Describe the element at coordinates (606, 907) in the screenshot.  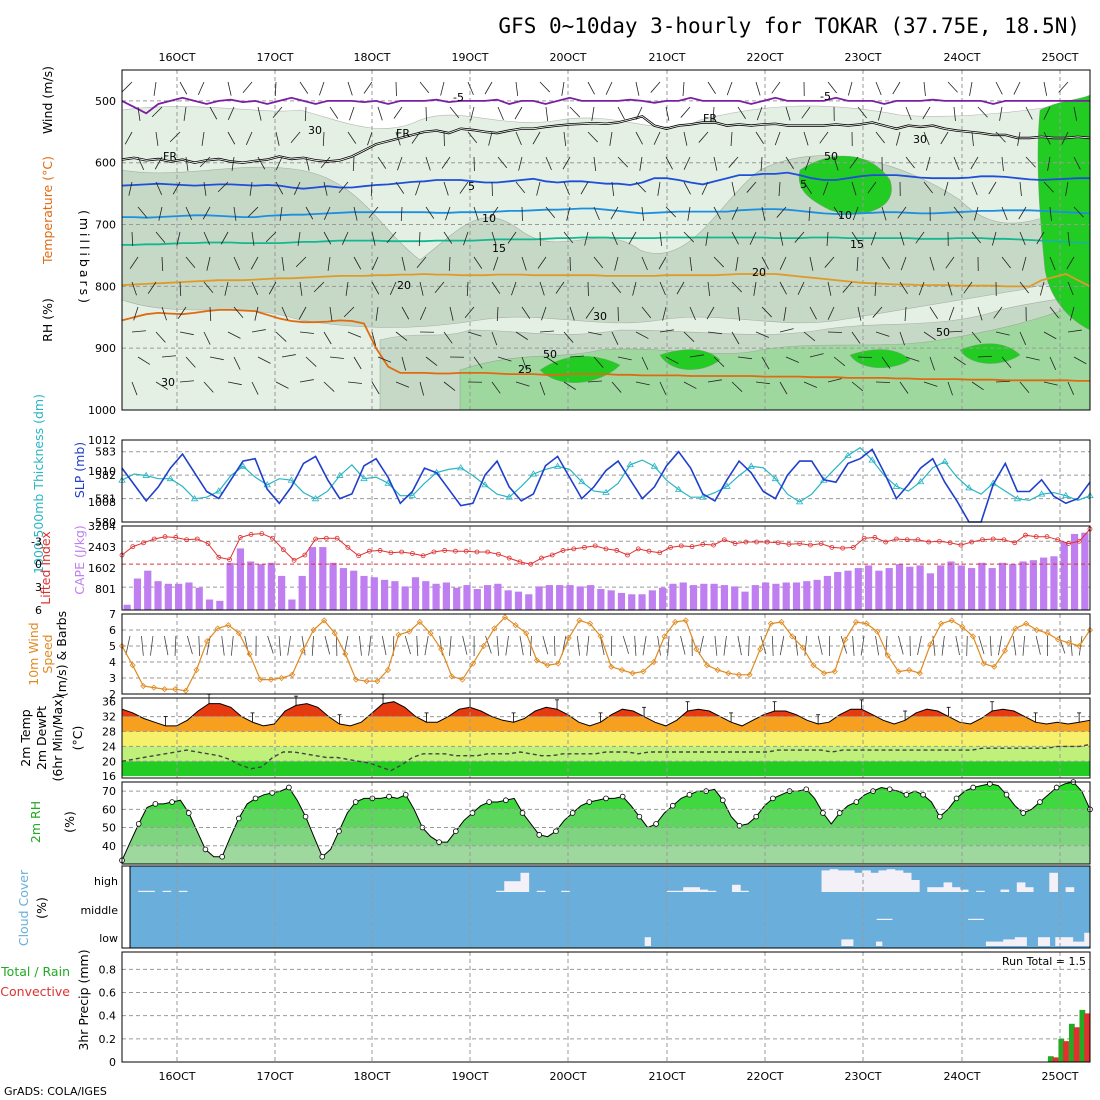
I see `panel-frame` at that location.